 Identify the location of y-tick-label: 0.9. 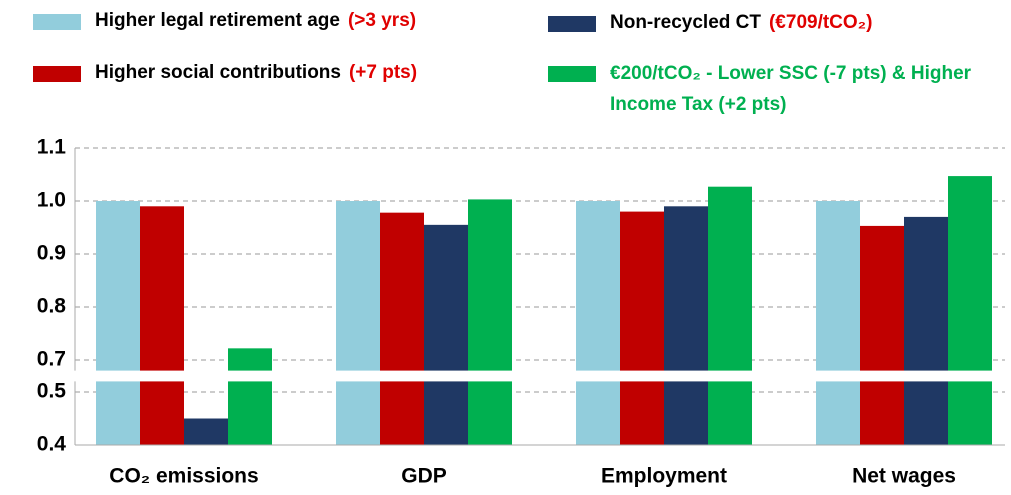
(51, 253).